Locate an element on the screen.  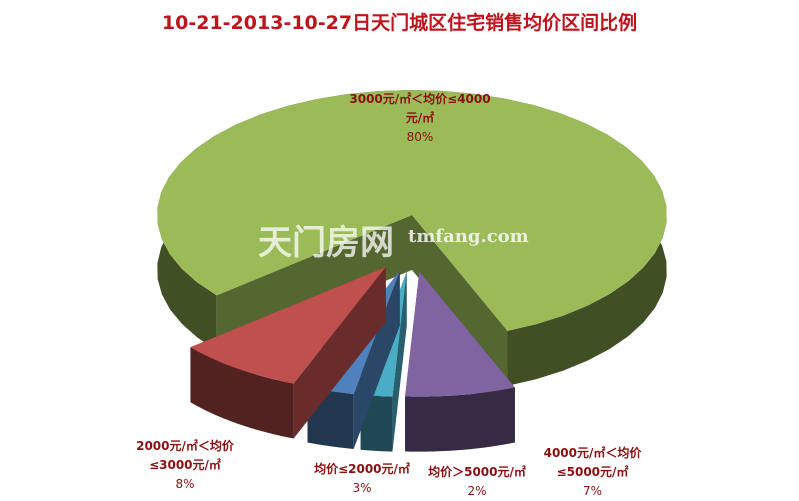
watermark-logo: 天门房网 is located at coordinates (326, 243).